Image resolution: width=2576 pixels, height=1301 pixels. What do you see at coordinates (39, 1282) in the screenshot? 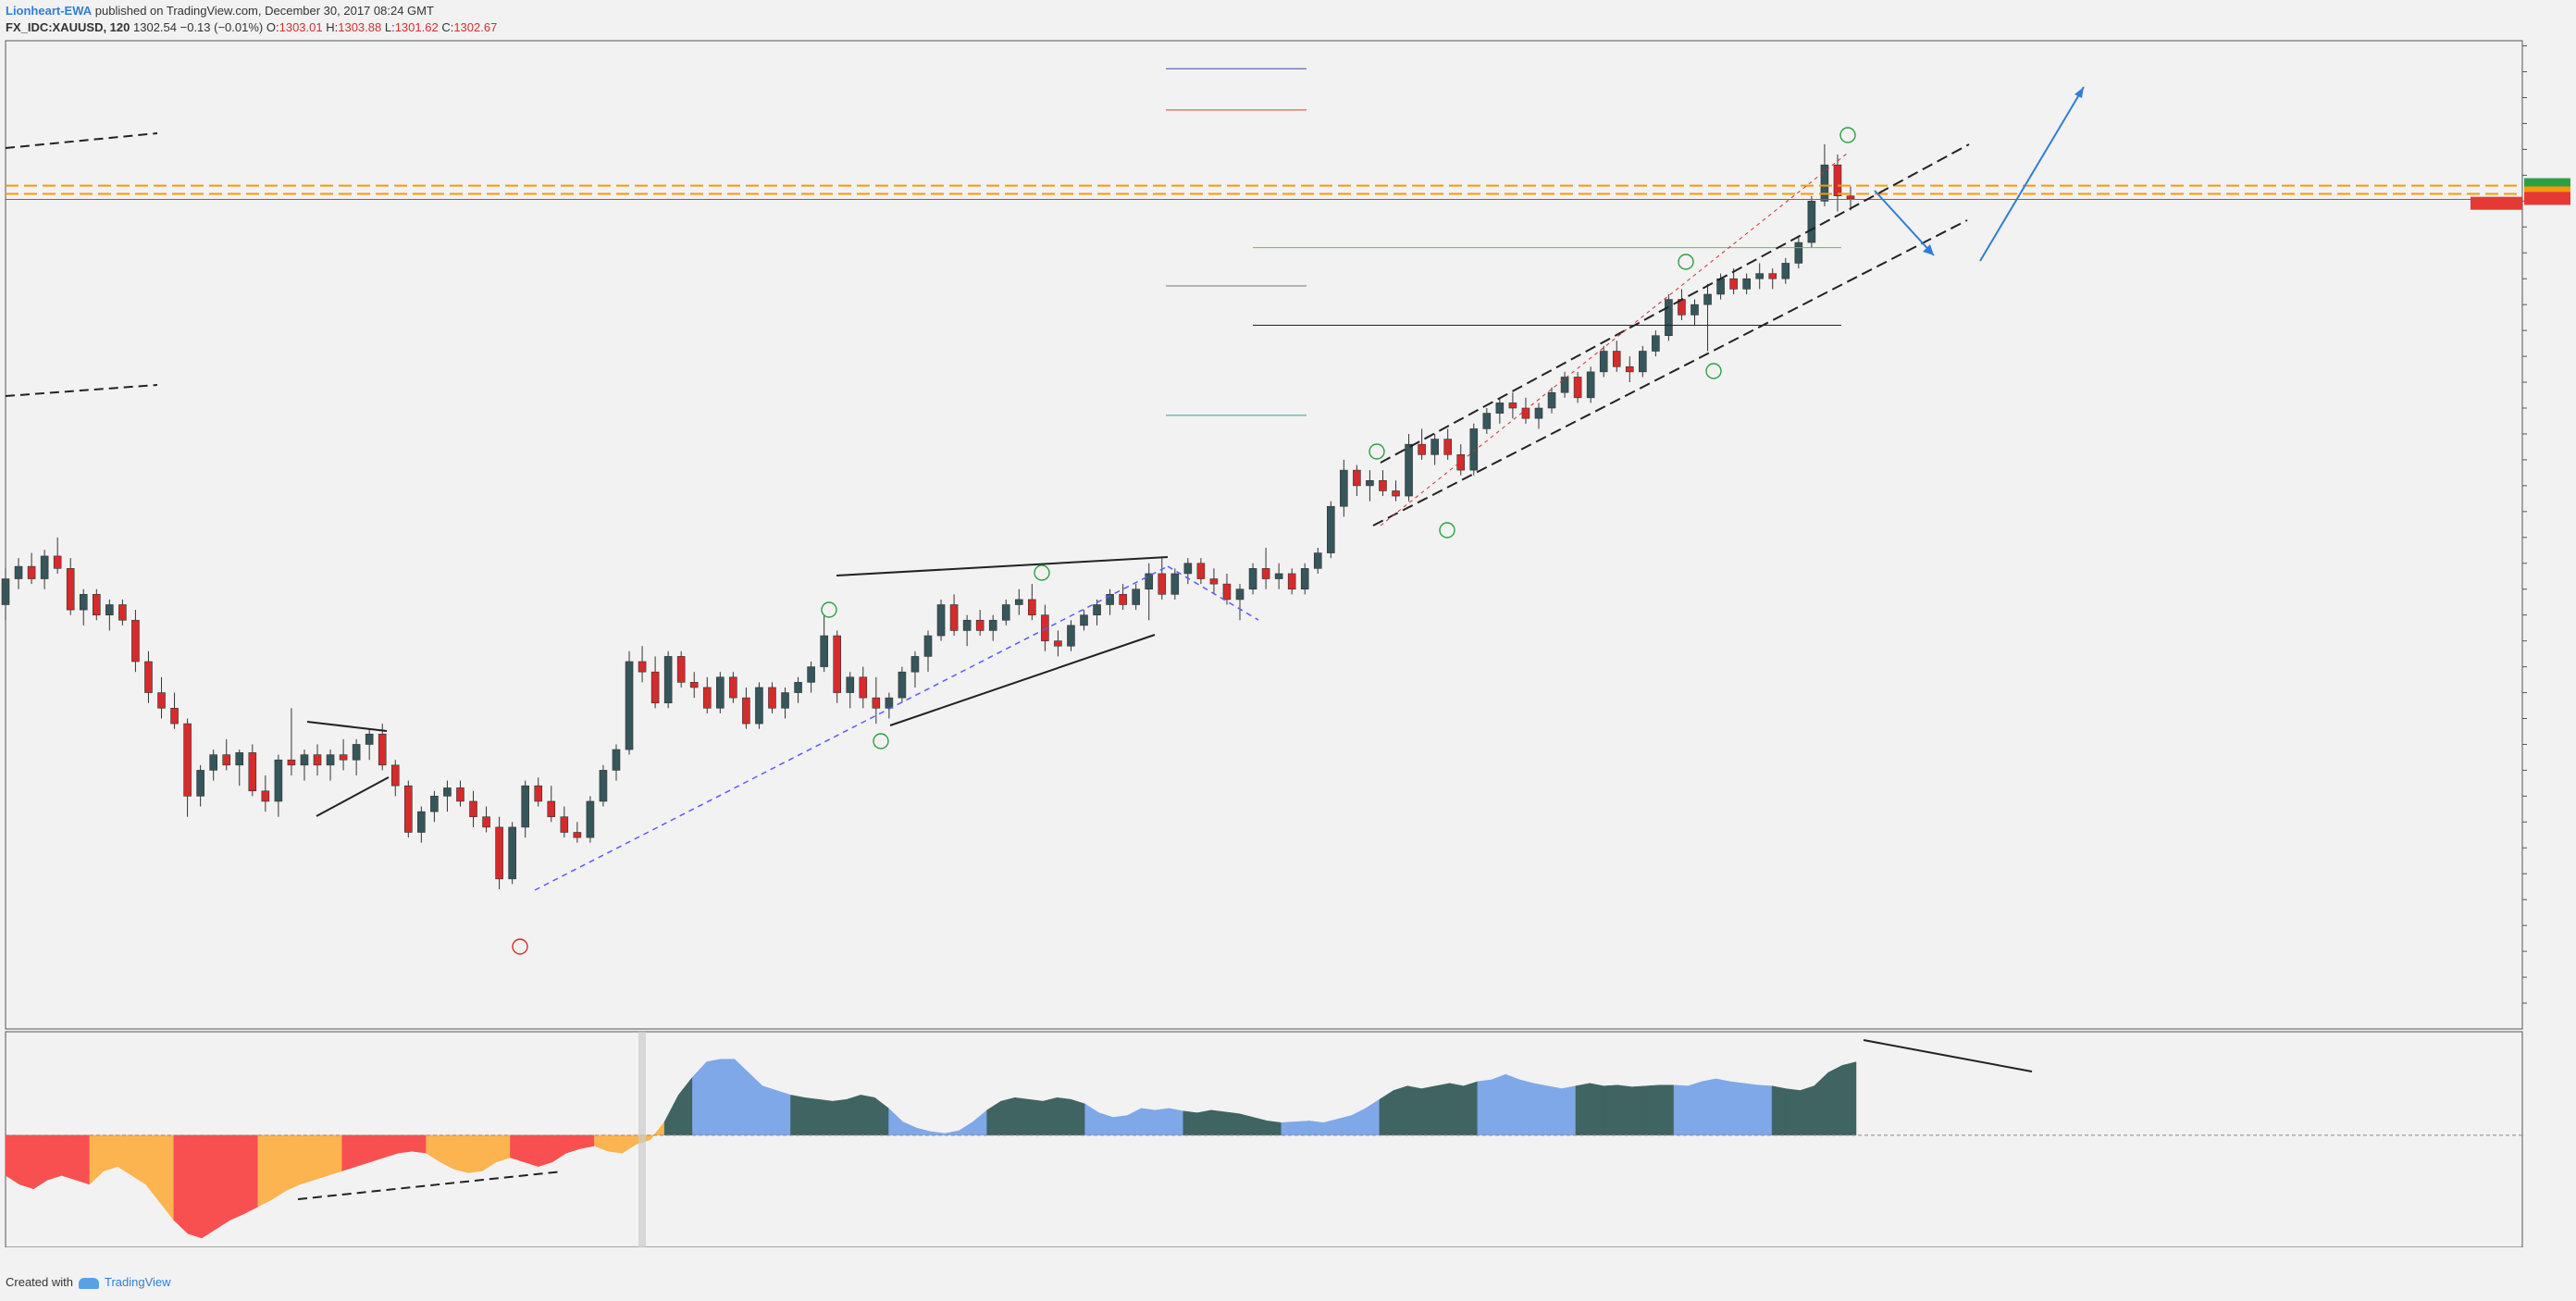
I see `created-with-text: Created with` at bounding box center [39, 1282].